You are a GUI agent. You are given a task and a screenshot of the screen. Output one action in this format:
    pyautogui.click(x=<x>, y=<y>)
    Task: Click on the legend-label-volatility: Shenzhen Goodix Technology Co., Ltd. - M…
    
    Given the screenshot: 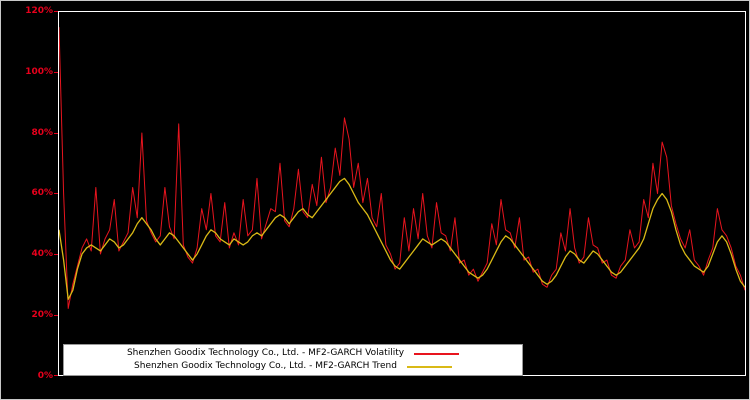 What is the action you would take?
    pyautogui.click(x=265, y=353)
    